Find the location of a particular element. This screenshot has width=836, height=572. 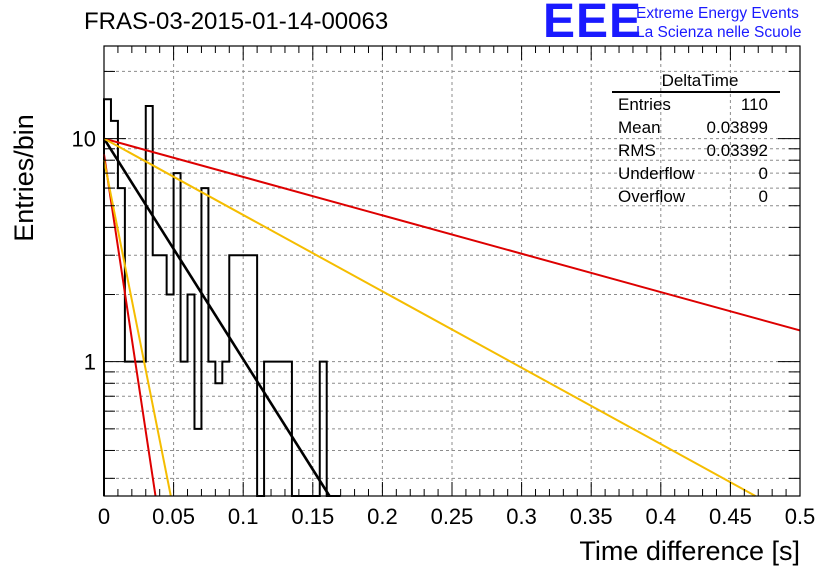

y-tick-label: 10 is located at coordinates (84, 139).